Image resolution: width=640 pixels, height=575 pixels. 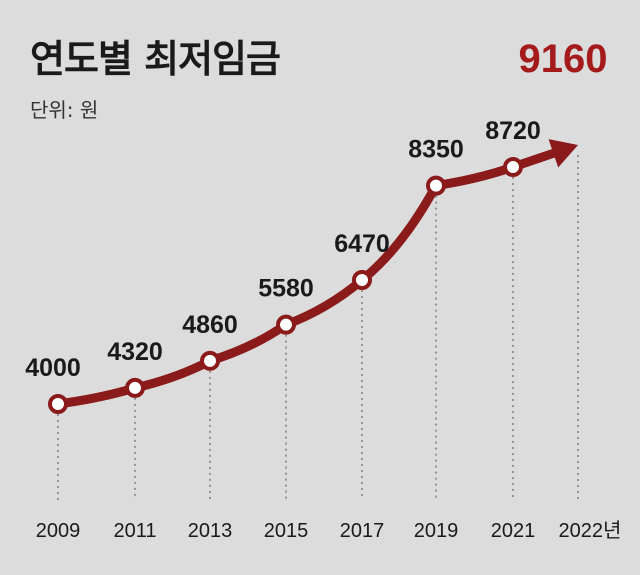 What do you see at coordinates (53, 368) in the screenshot?
I see `value-label: 4000` at bounding box center [53, 368].